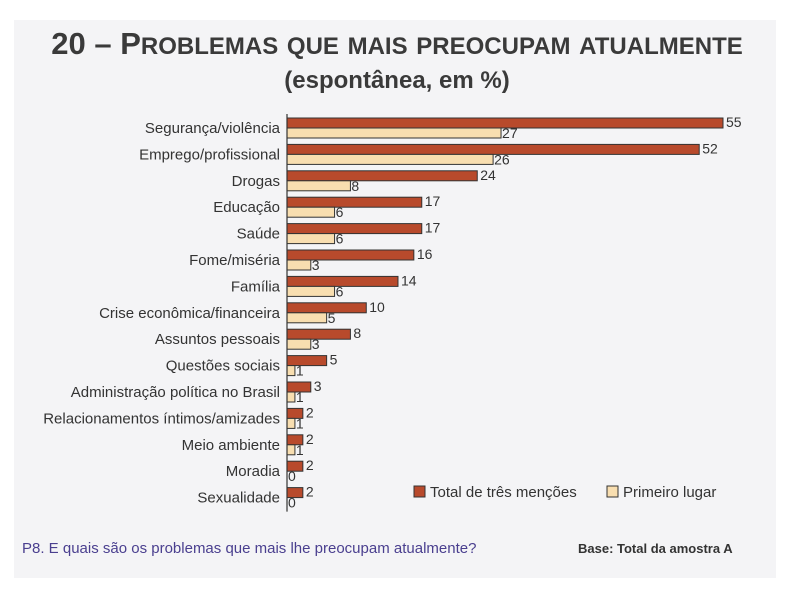 This screenshot has width=794, height=595. What do you see at coordinates (253, 471) in the screenshot?
I see `category-label: Moradia` at bounding box center [253, 471].